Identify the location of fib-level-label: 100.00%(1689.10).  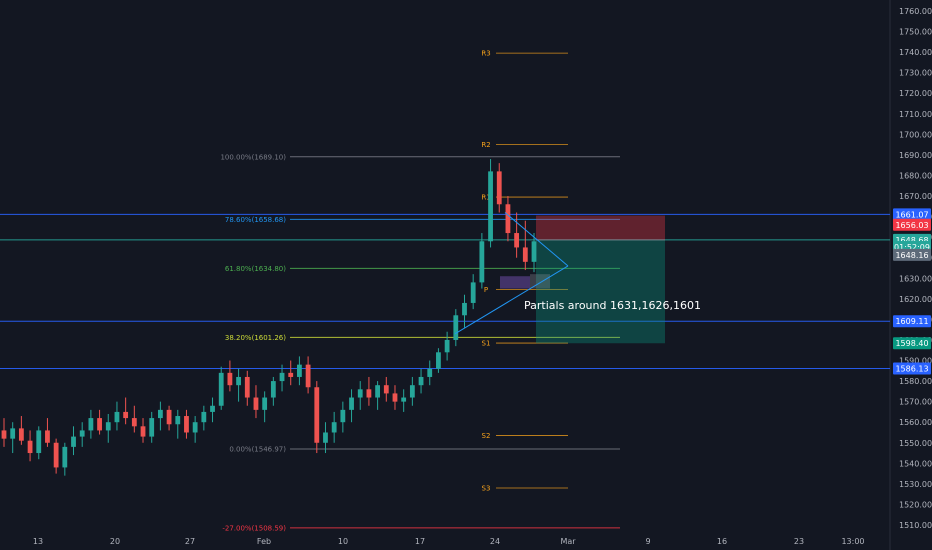
(253, 157).